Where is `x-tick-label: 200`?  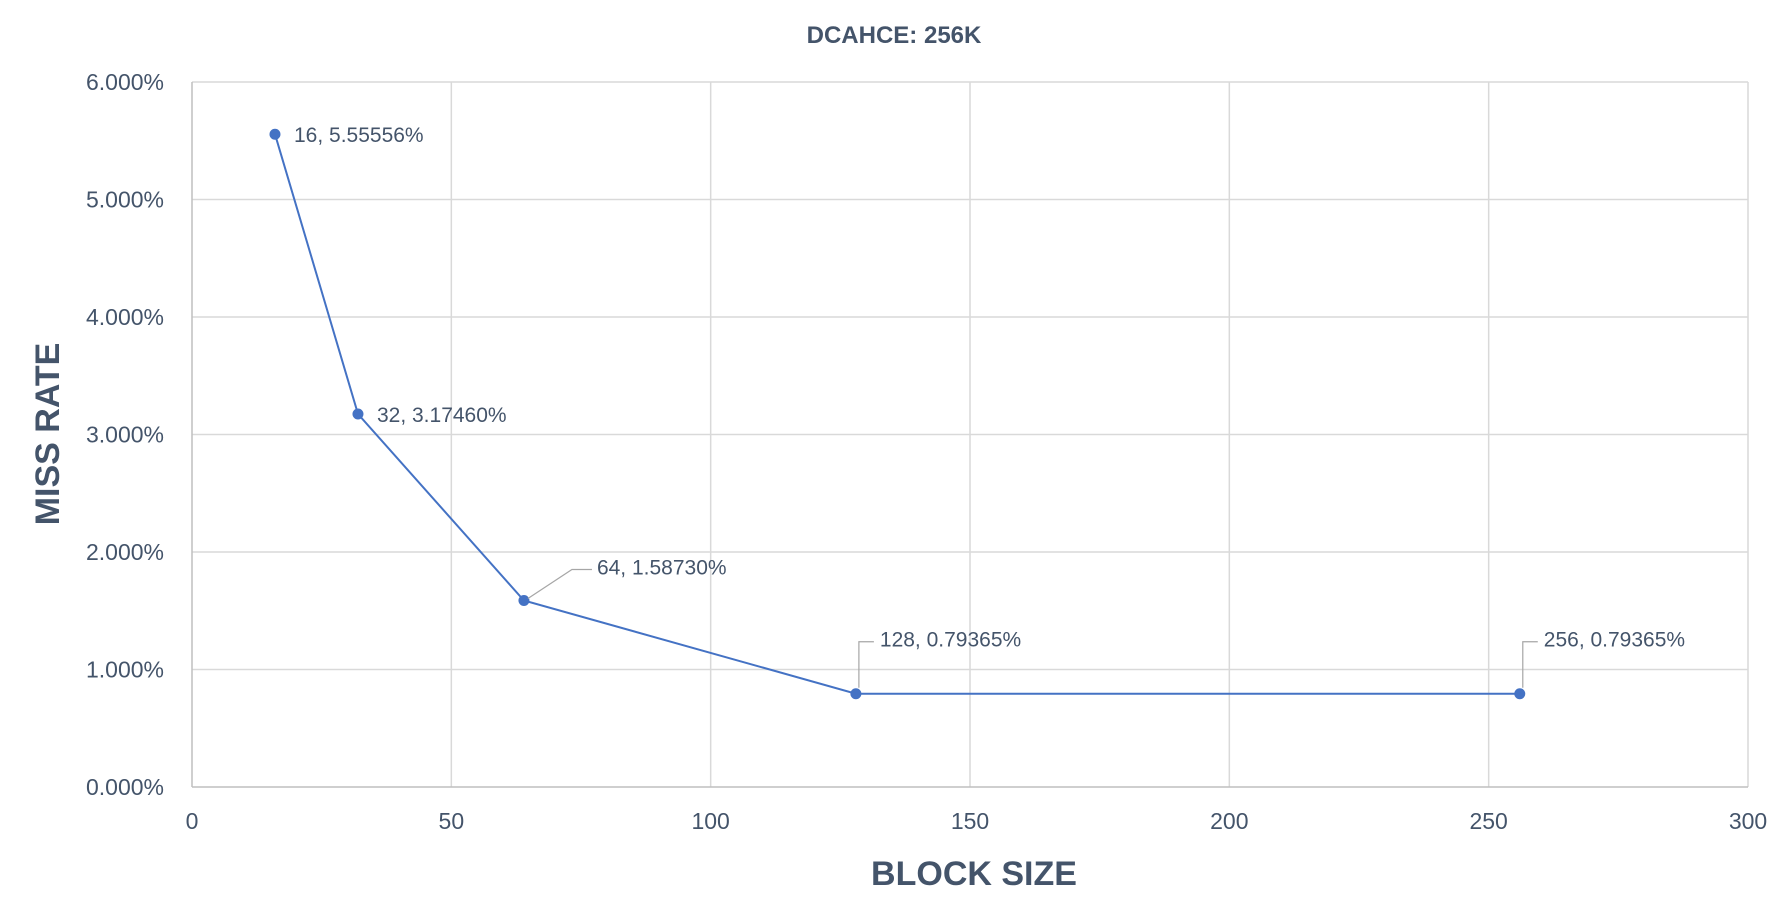 x-tick-label: 200 is located at coordinates (1229, 821).